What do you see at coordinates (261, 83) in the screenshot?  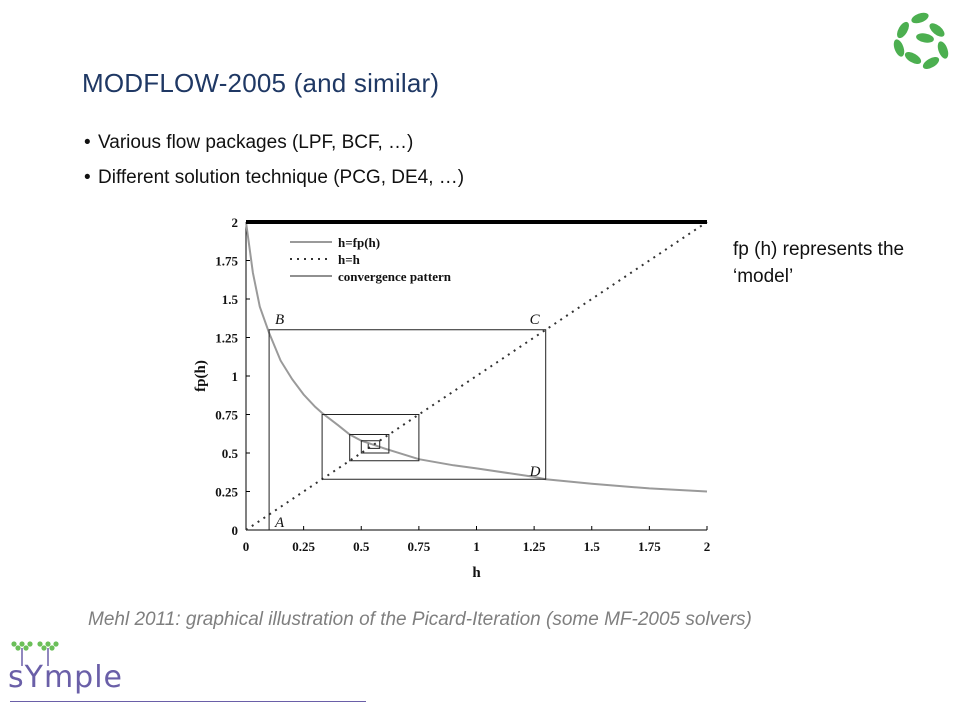 I see `slide-title: MODFLOW-2005 (and similar)` at bounding box center [261, 83].